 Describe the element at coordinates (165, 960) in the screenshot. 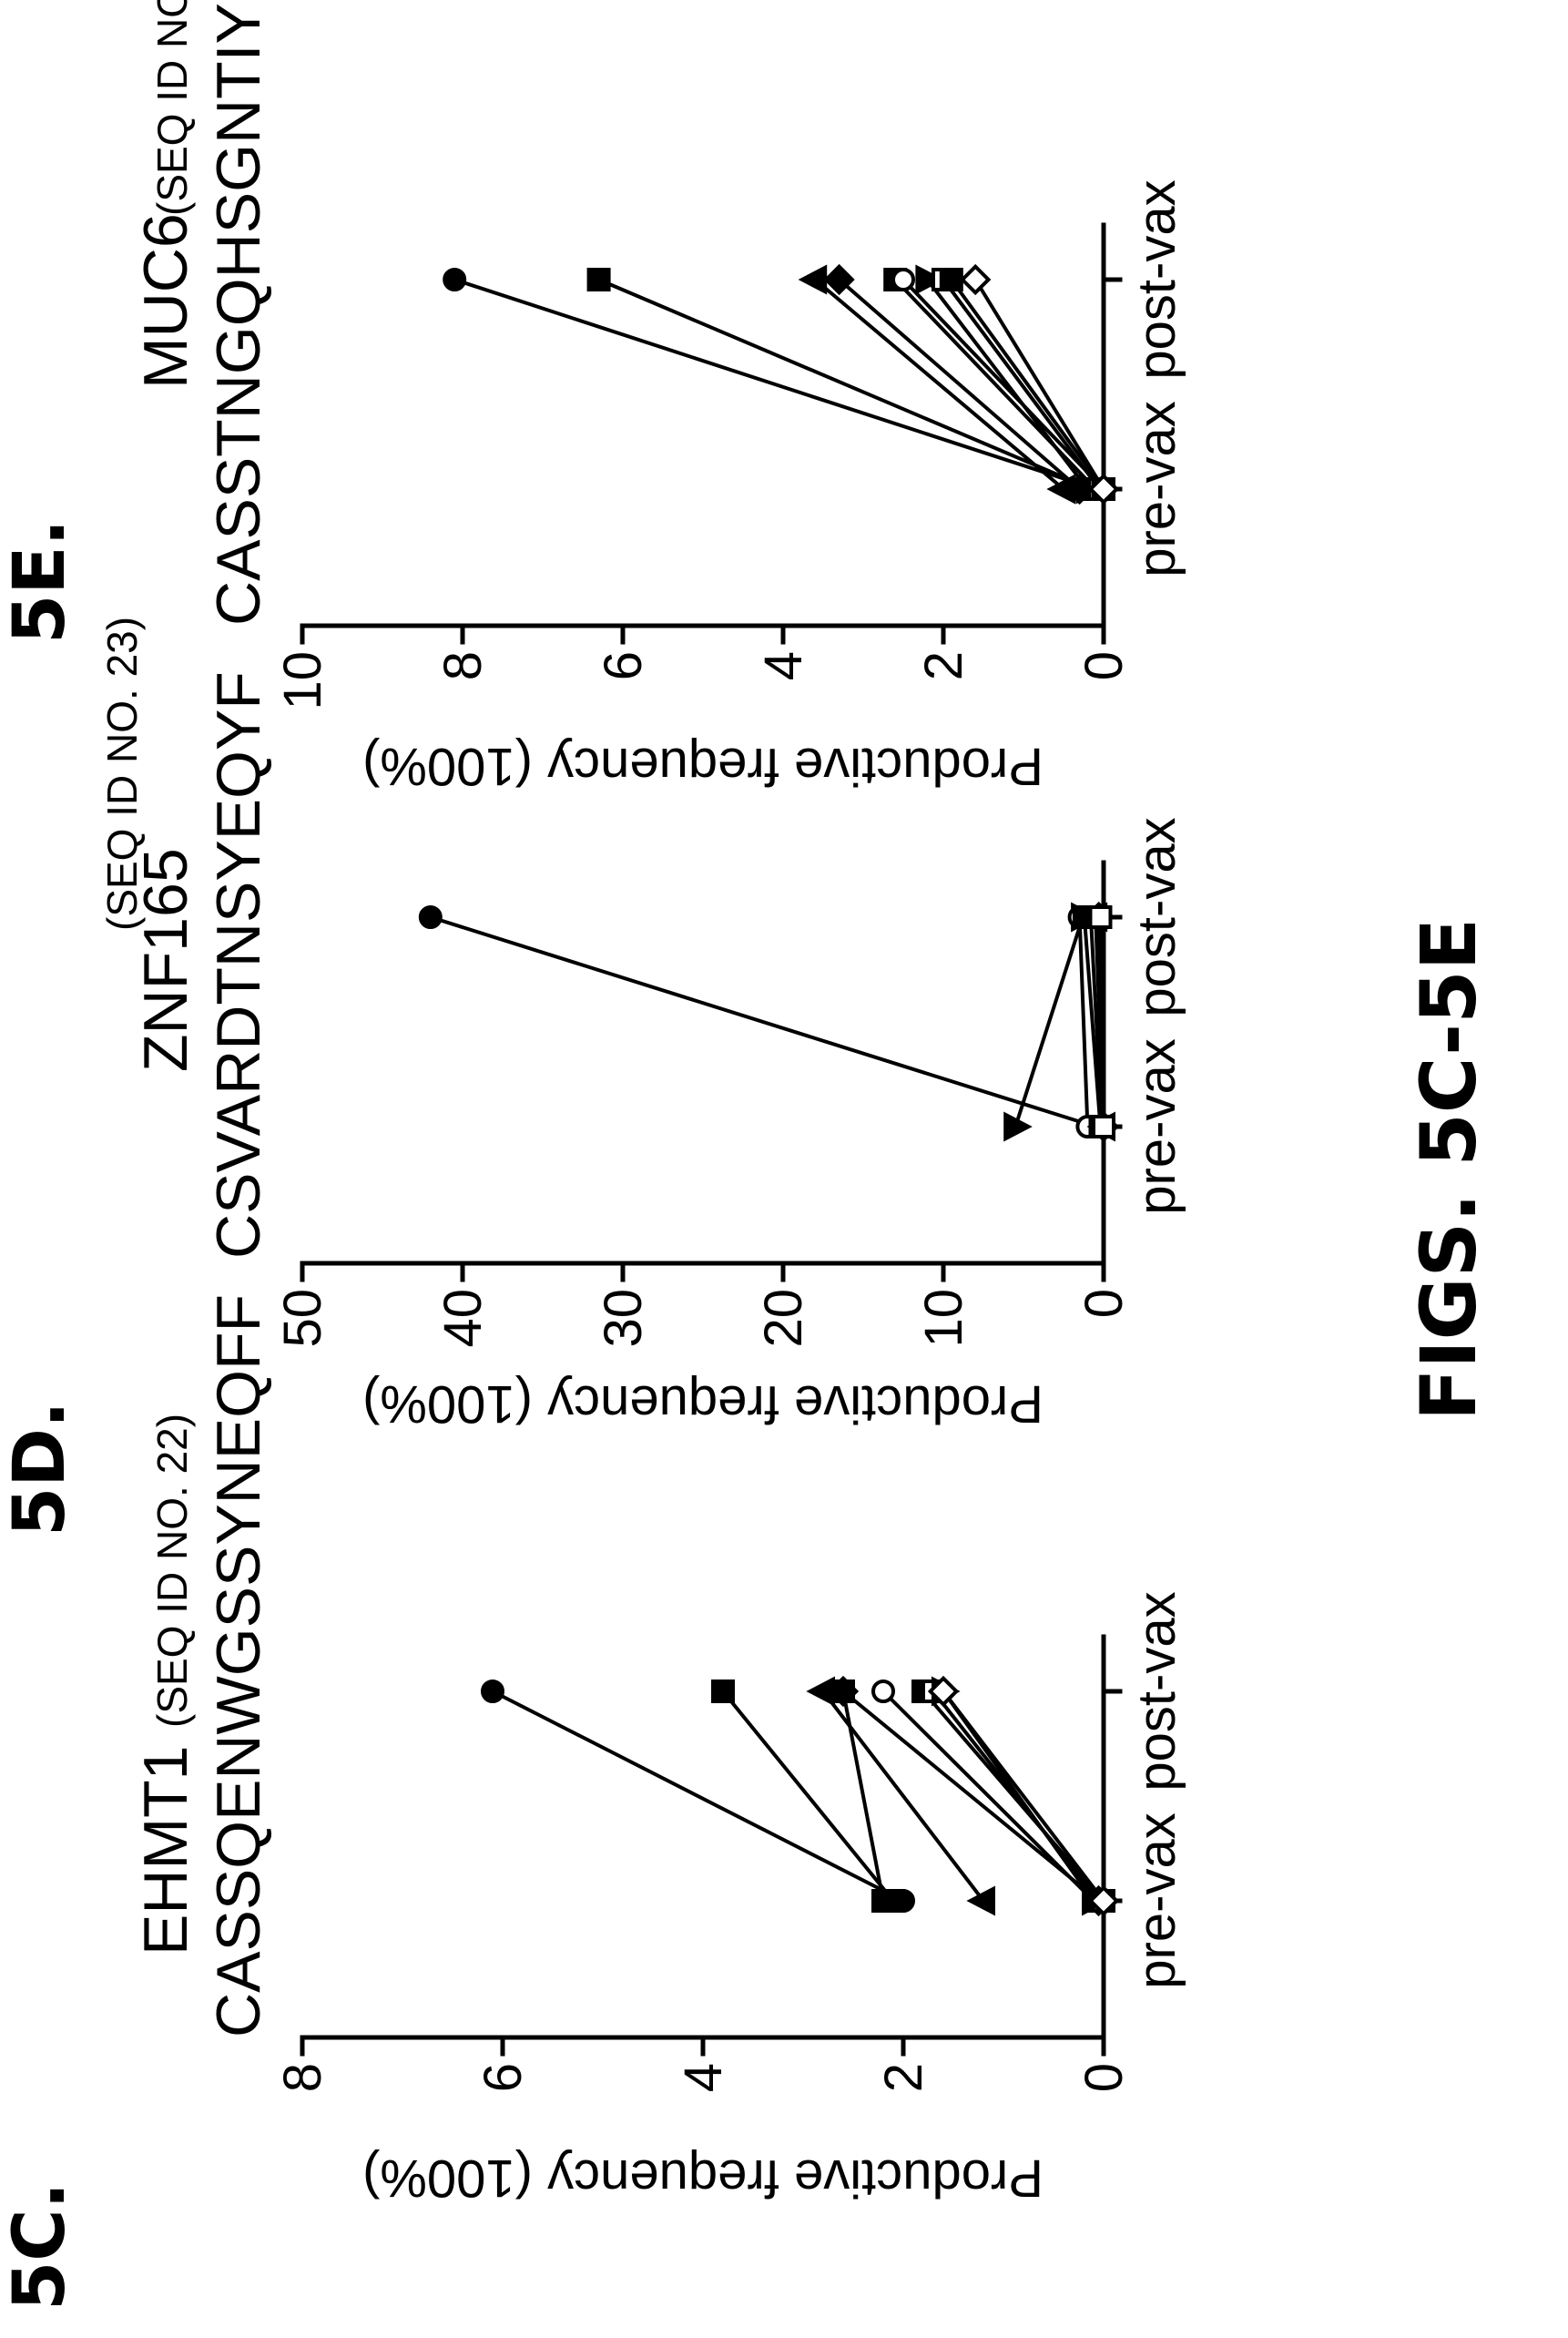

I see `chart-title: ZNF165` at that location.